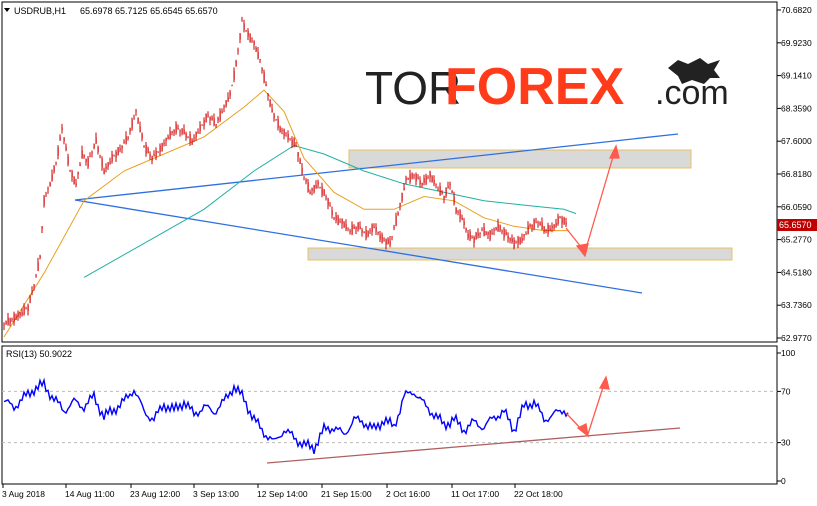 The height and width of the screenshot is (506, 817). What do you see at coordinates (282, 494) in the screenshot?
I see `time-tick-label: 12 Sep 14:00` at bounding box center [282, 494].